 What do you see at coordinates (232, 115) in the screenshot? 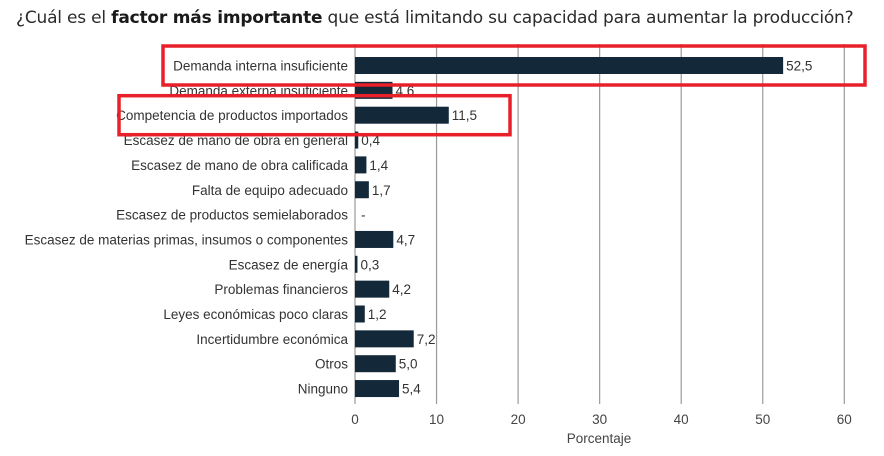
I see `category-label: Competencia de productos importados` at bounding box center [232, 115].